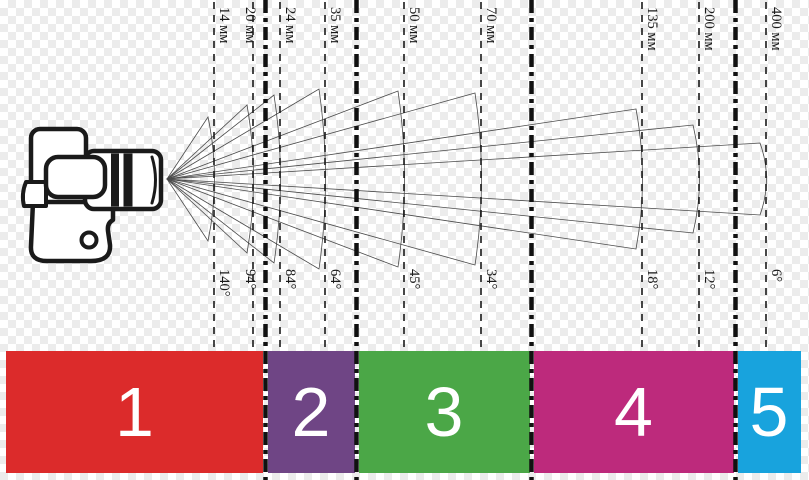  What do you see at coordinates (250, 25) in the screenshot?
I see `focal-length-label: 20 мм` at bounding box center [250, 25].